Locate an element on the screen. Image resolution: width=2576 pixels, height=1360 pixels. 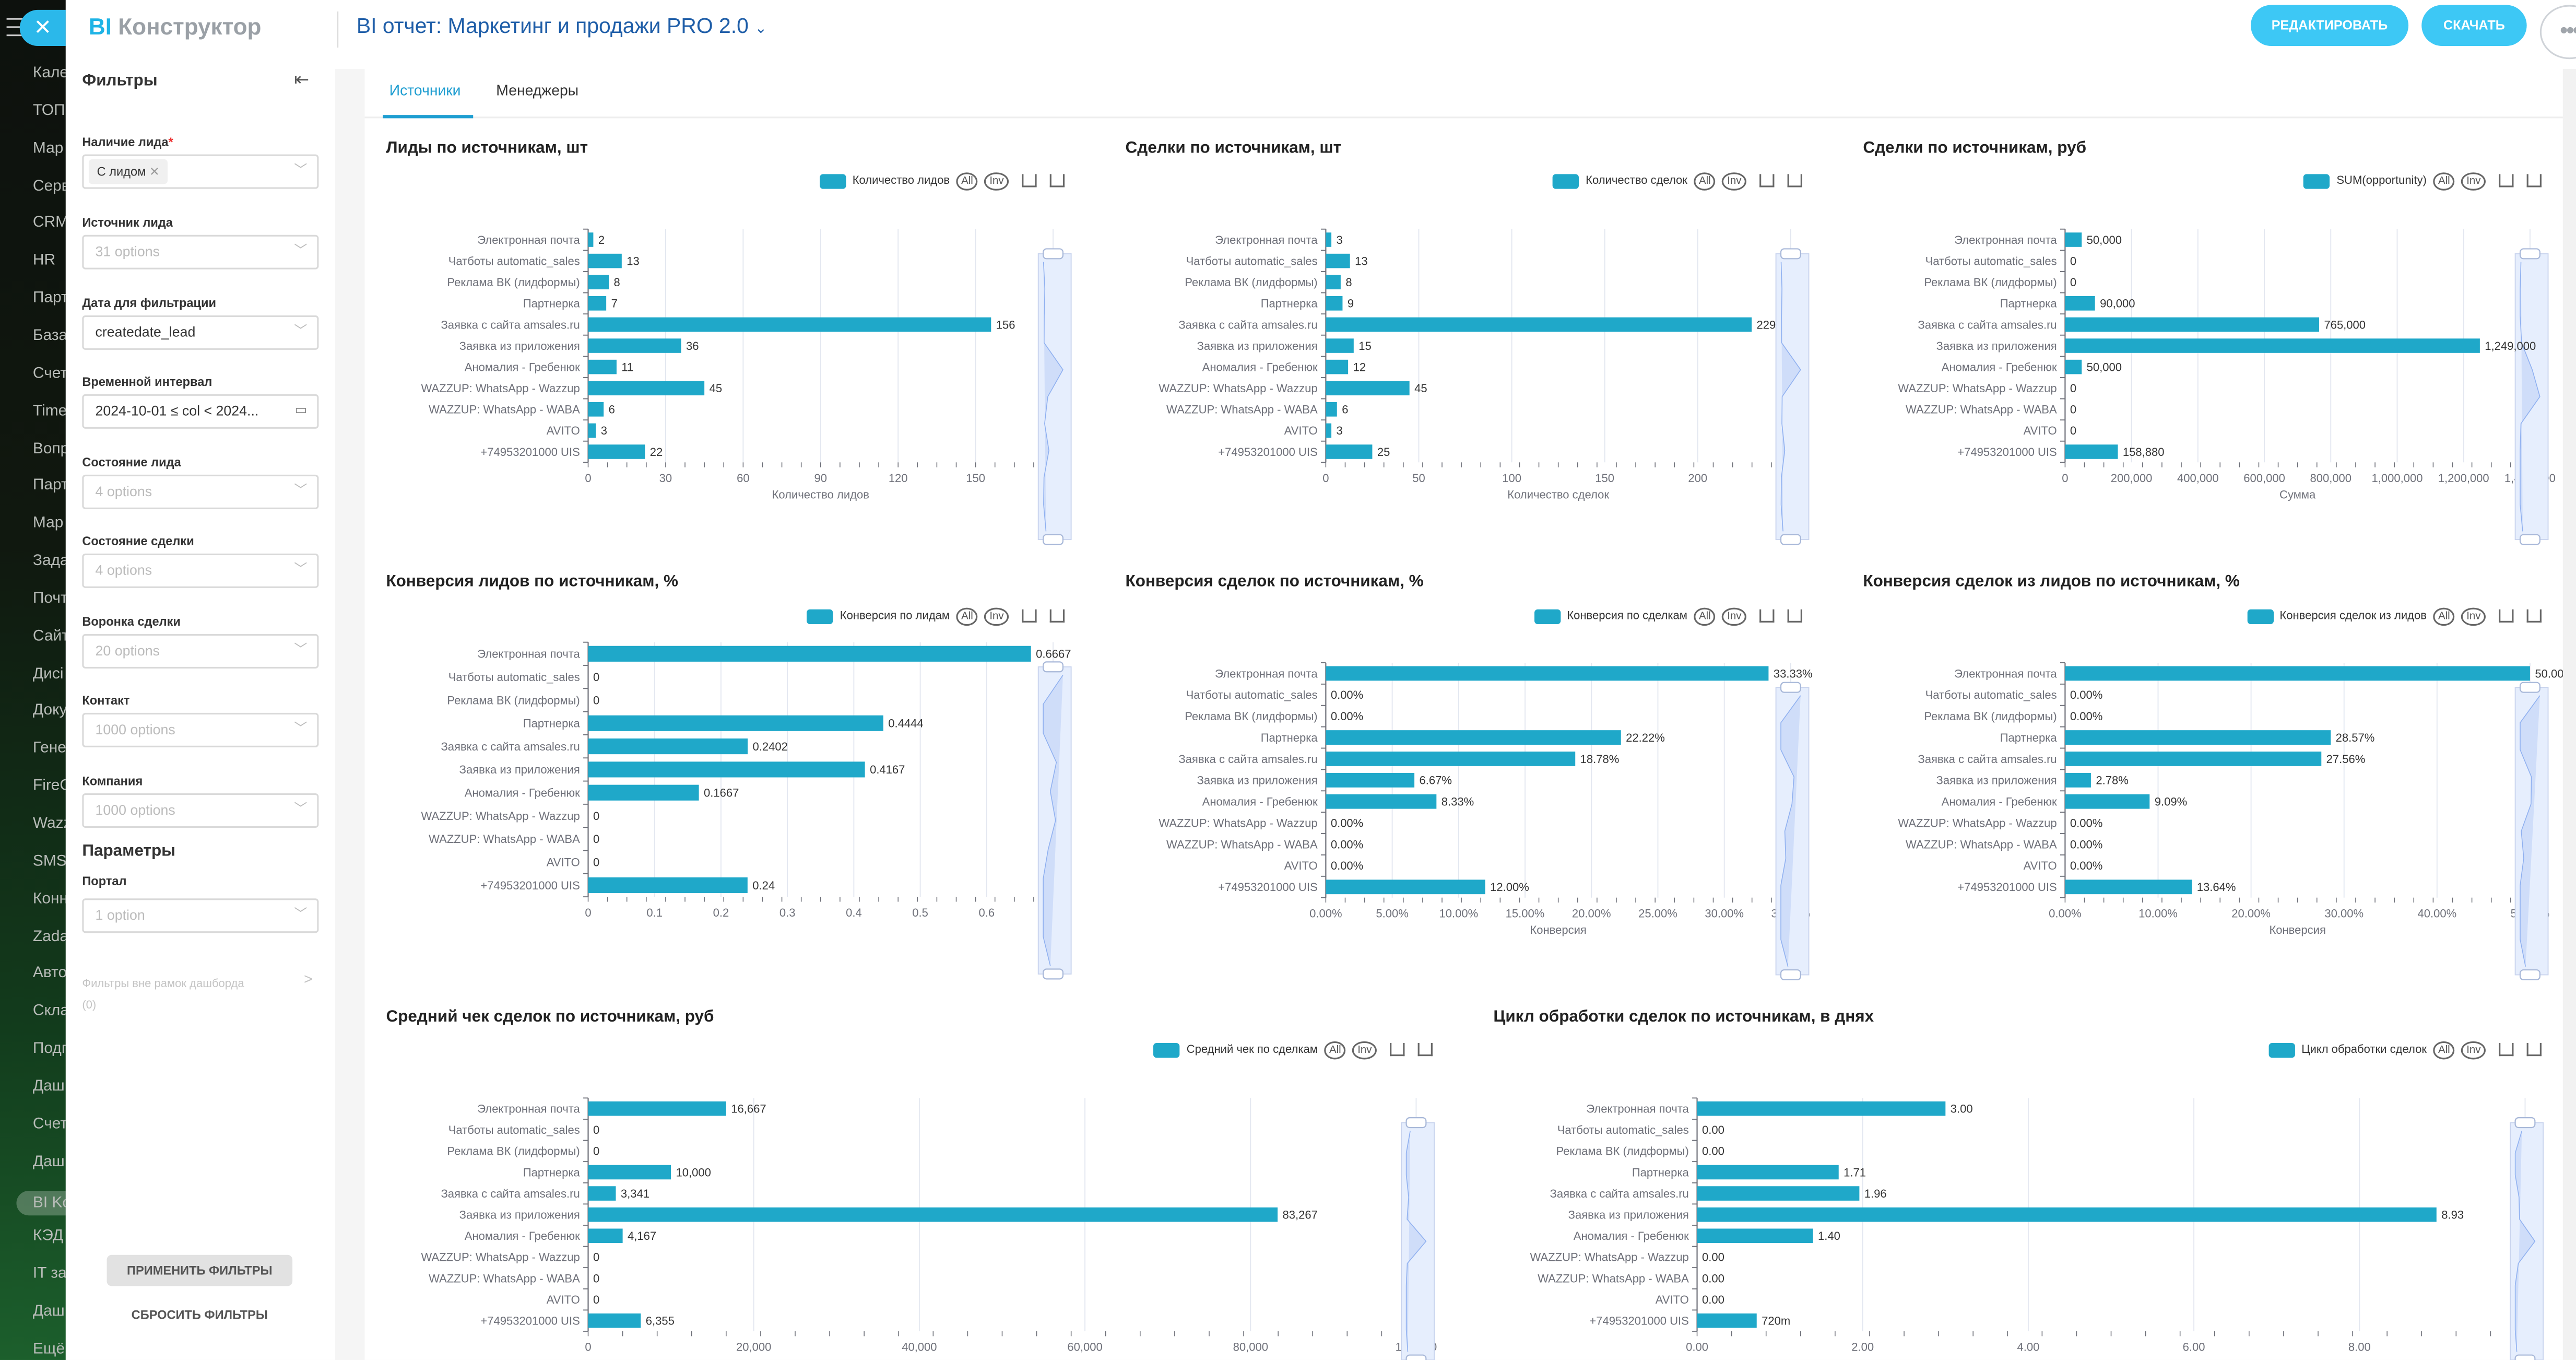
legend-label: Количество сделок is located at coordinates (1636, 180).